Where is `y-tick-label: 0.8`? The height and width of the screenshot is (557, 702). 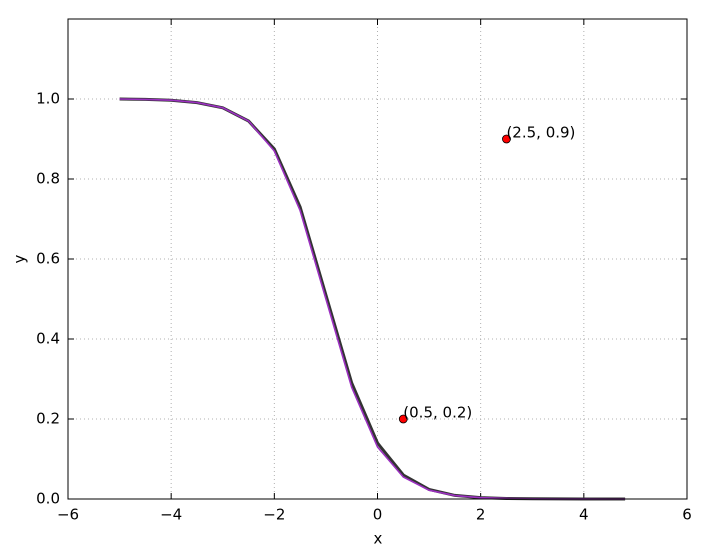 y-tick-label: 0.8 is located at coordinates (48, 179).